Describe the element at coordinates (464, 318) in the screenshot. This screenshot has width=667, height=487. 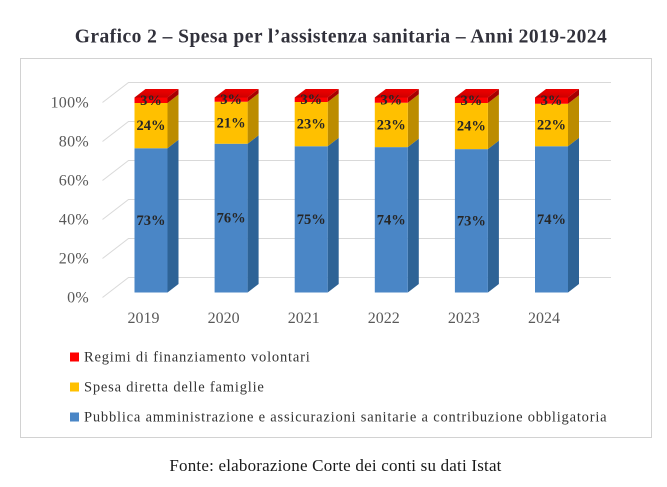
I see `svg-text: 2023` at that location.